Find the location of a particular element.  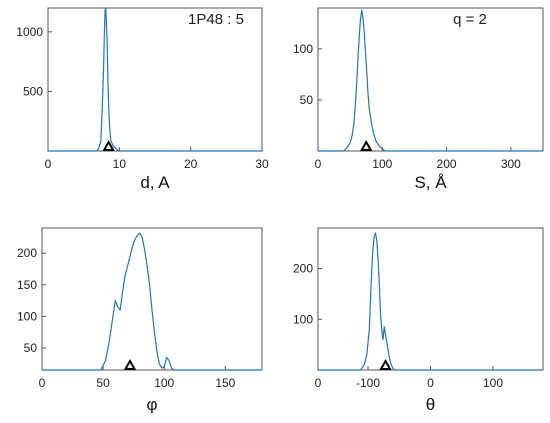

x-tick-label: 30 is located at coordinates (262, 164).